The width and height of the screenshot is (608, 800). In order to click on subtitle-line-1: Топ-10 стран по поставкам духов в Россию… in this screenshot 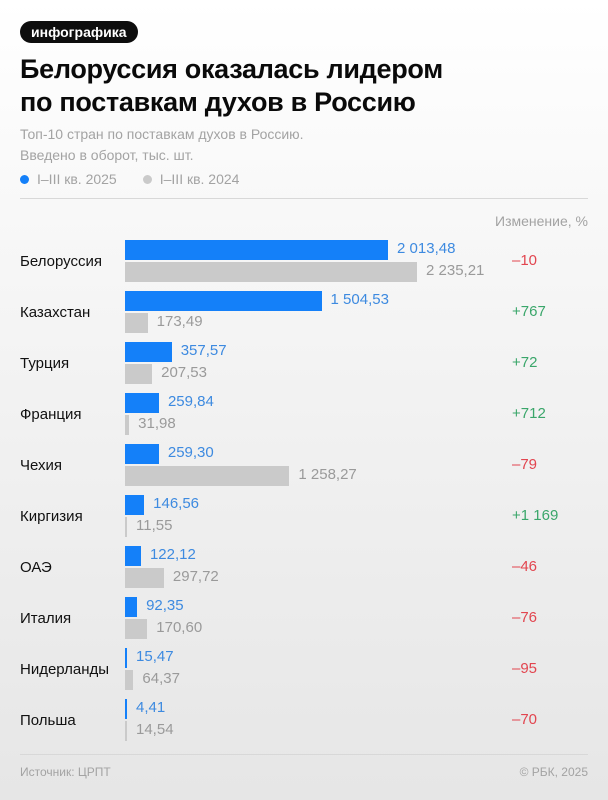, I will do `click(162, 134)`.